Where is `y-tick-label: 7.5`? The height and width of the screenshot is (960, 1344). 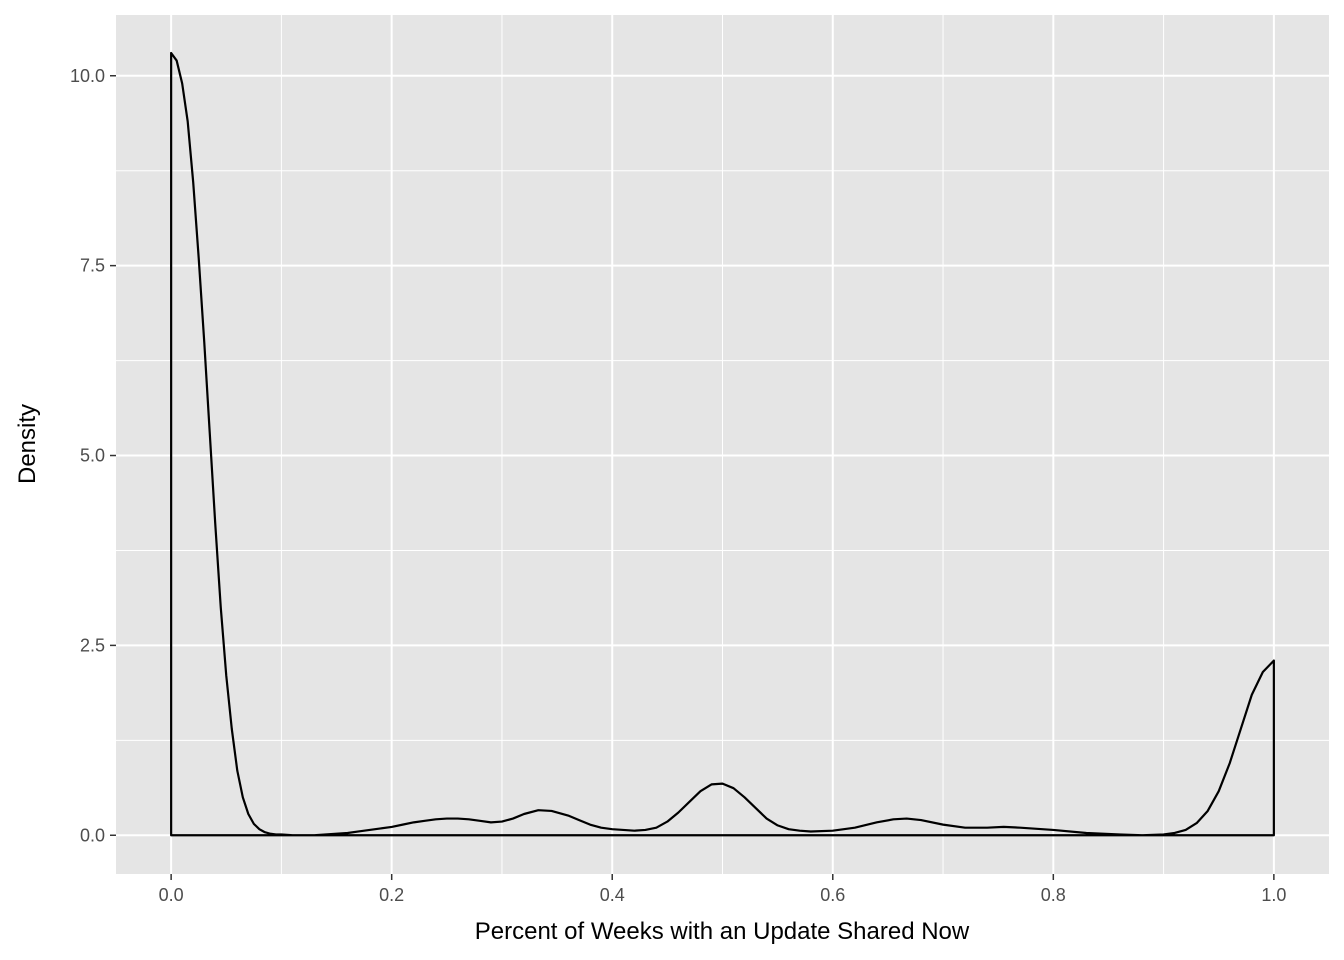
y-tick-label: 7.5 is located at coordinates (92, 266).